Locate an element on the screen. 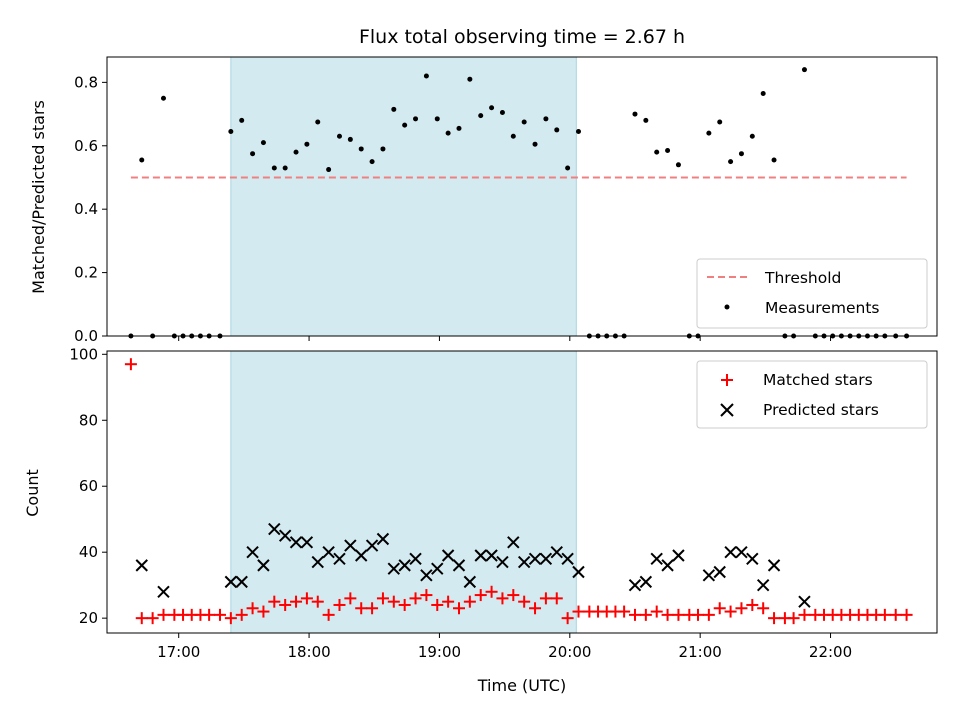 Image resolution: width=960 pixels, height=720 pixels. y-tick-label: 0.0 is located at coordinates (86, 336).